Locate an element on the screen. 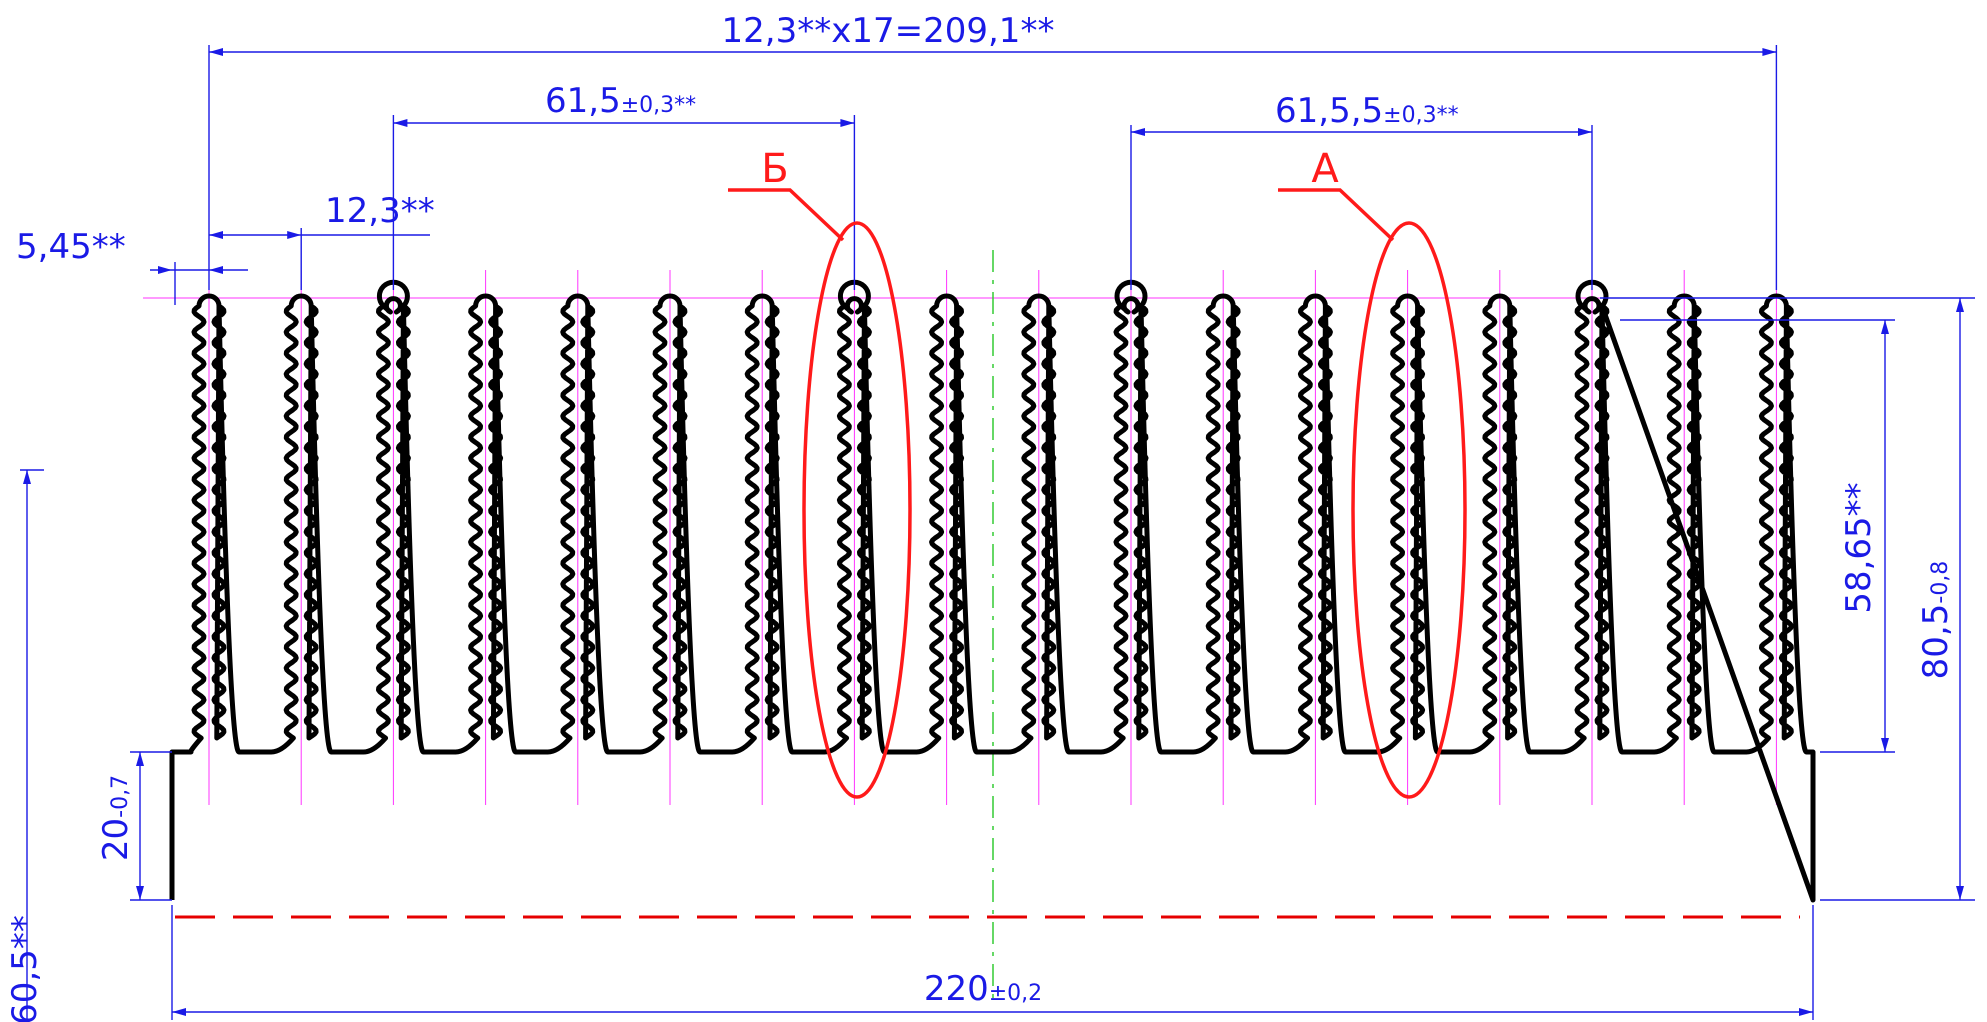 Image resolution: width=1987 pixels, height=1022 pixels. arrow-bh-top is located at coordinates (140, 759).